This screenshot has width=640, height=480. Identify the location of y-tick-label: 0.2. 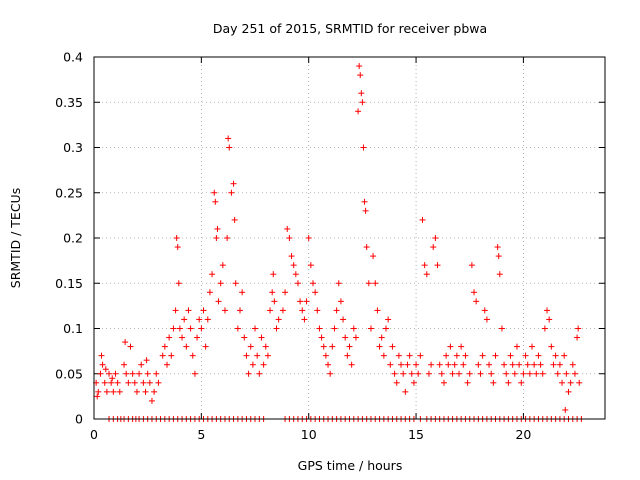
(73, 238).